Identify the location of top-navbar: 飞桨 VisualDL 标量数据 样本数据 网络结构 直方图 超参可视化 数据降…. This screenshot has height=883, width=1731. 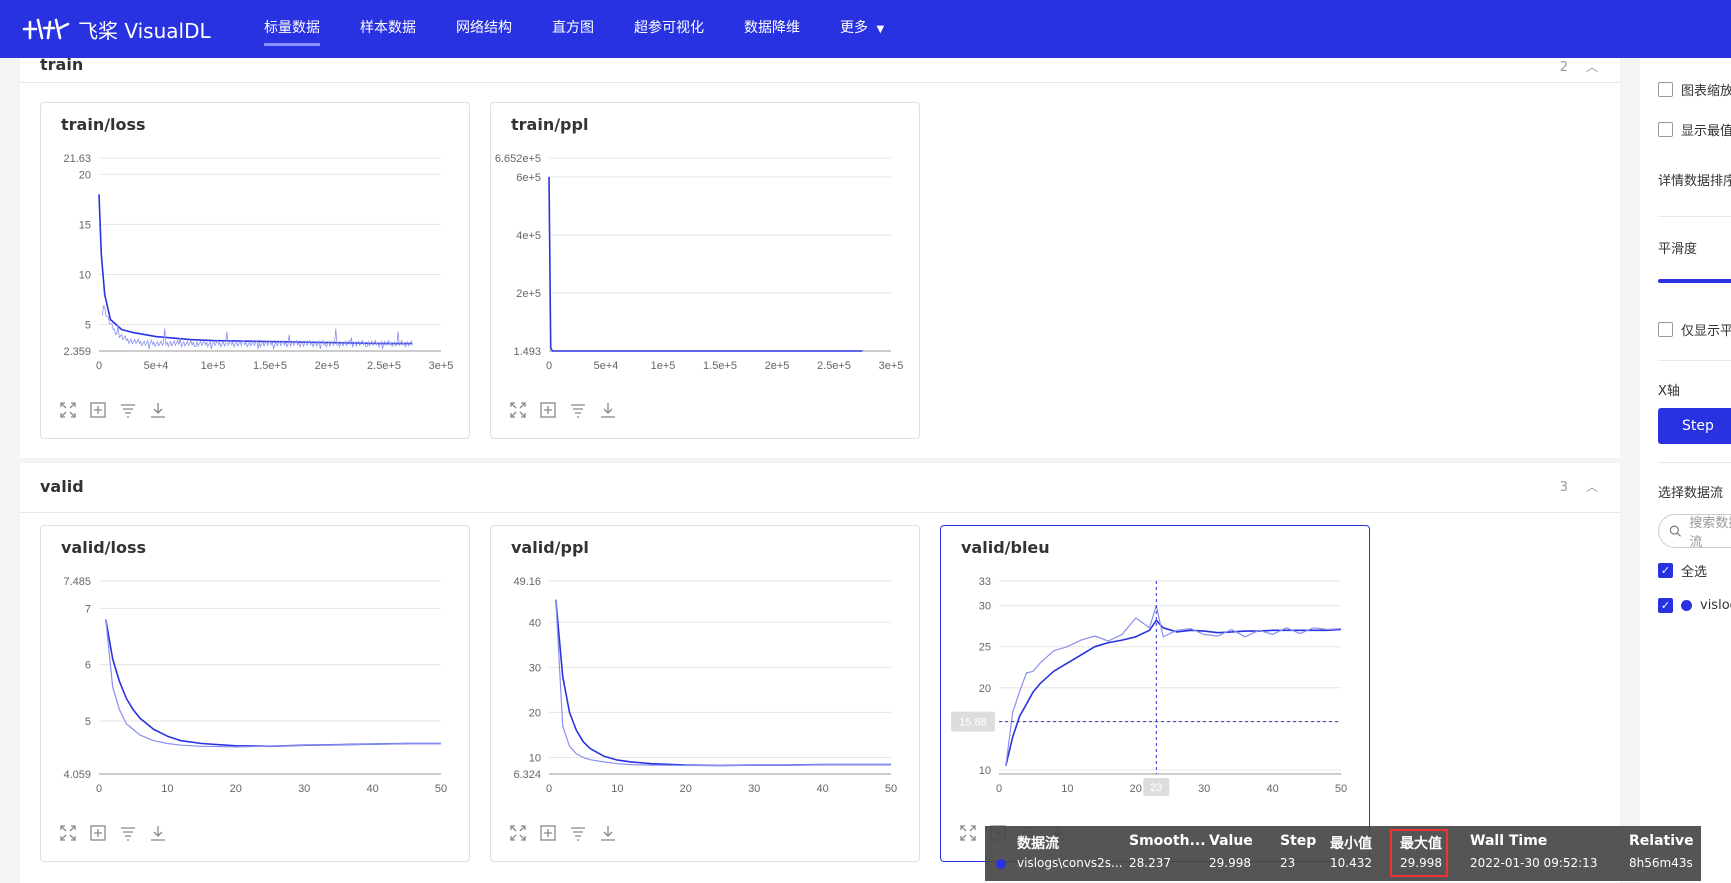
(865, 29).